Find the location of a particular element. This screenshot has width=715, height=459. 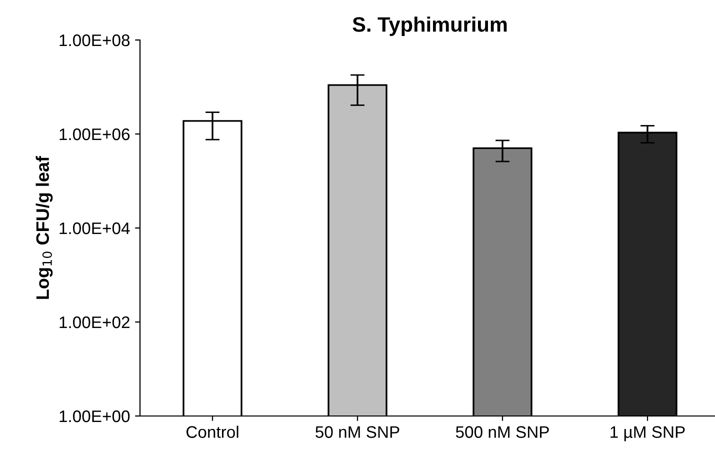

x-tick-label: Control is located at coordinates (212, 432).